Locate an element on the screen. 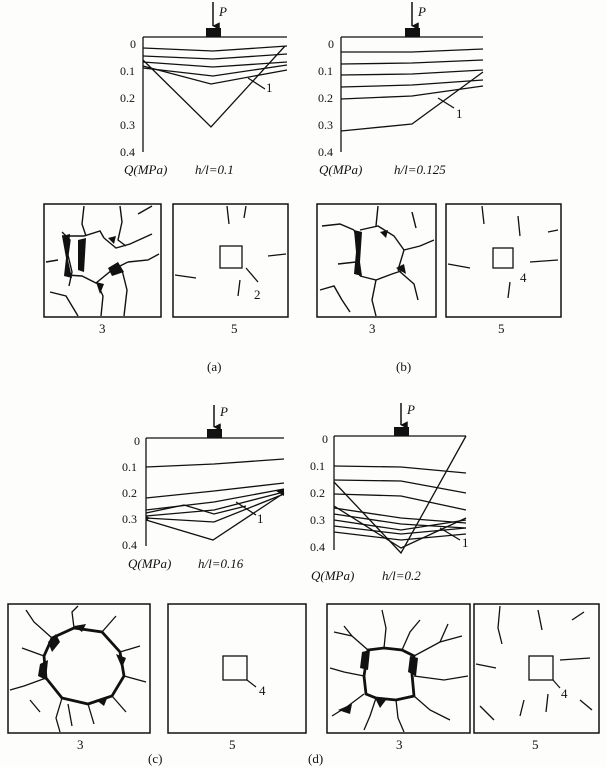 The image size is (606, 767). panel-b-bottom-cracks is located at coordinates (377, 261).